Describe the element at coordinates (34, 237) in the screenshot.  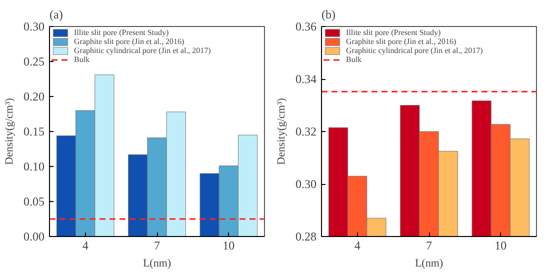
I see `y-tick-label: 0.00` at that location.